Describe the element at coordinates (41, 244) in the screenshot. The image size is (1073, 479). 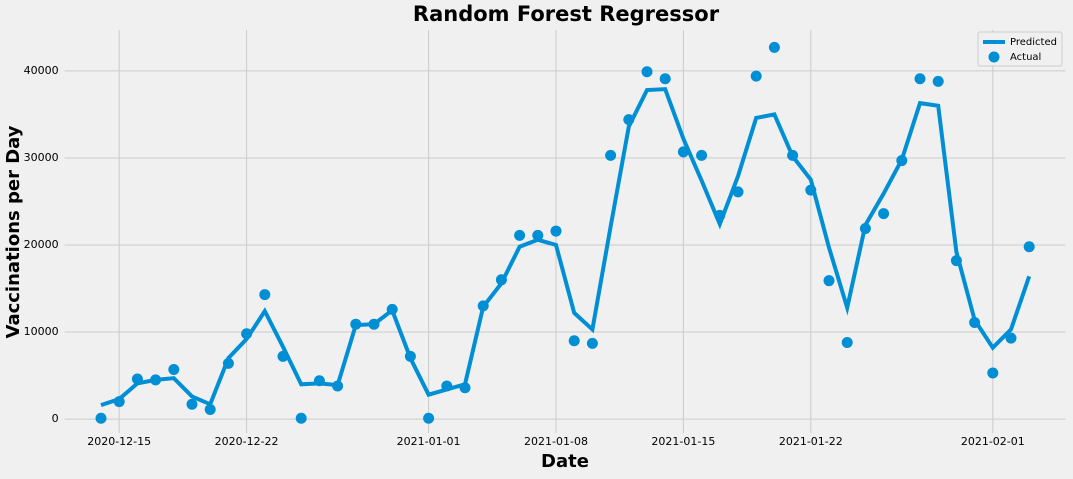
I see `y-tick-label: 20000` at that location.